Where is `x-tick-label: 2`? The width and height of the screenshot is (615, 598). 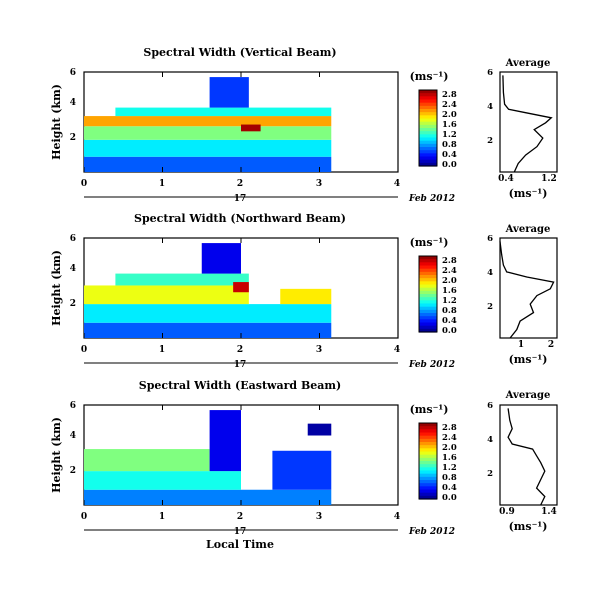
x-tick-label: 2 is located at coordinates (240, 517).